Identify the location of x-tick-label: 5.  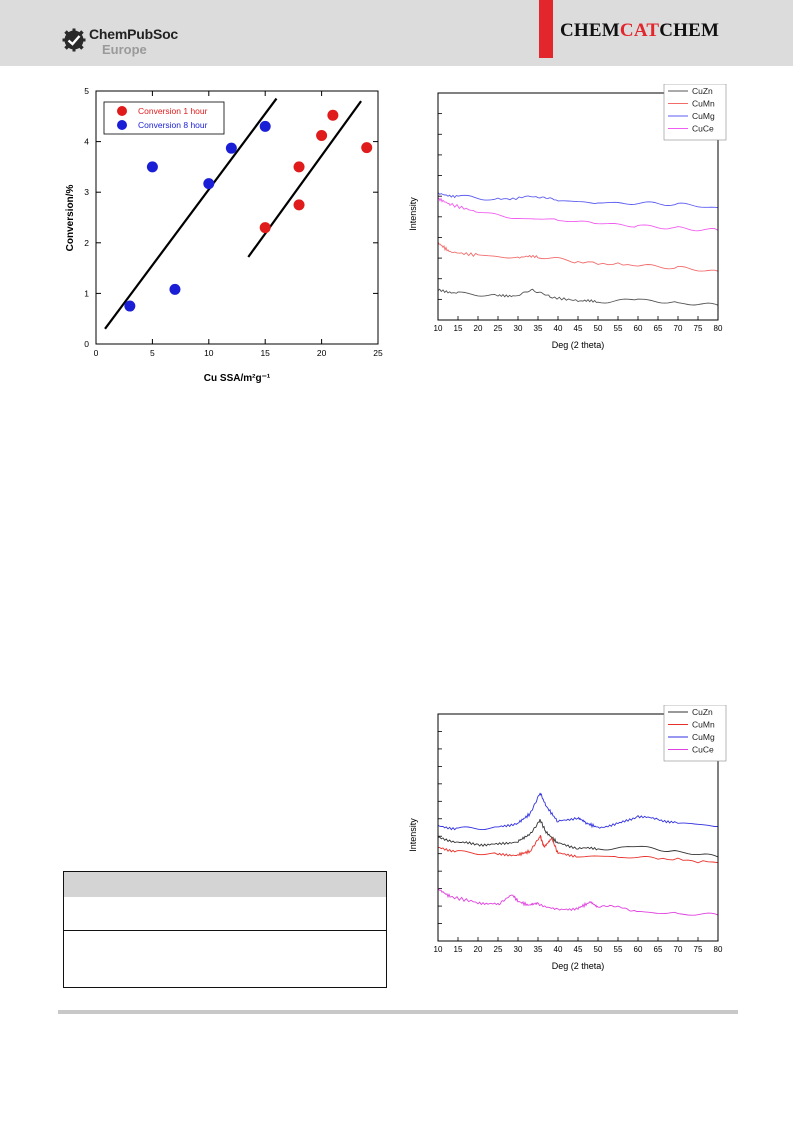
(152, 353).